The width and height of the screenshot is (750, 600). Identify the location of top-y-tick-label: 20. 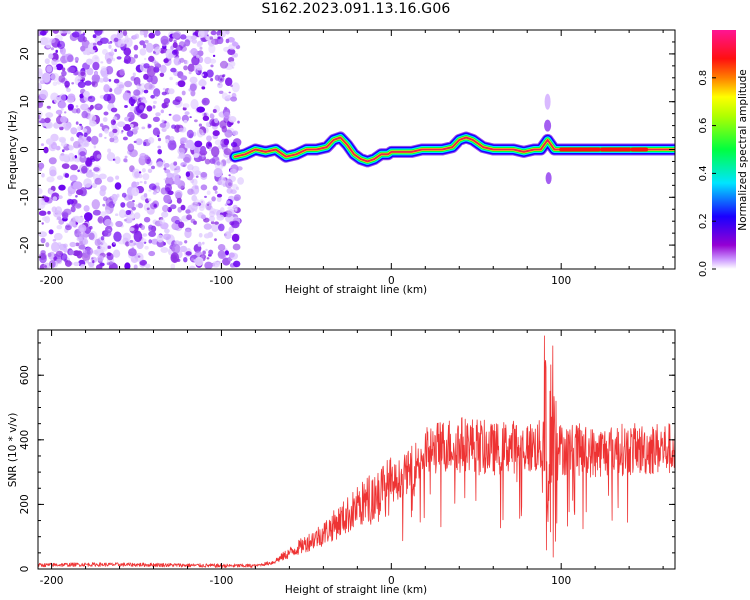
(25, 53).